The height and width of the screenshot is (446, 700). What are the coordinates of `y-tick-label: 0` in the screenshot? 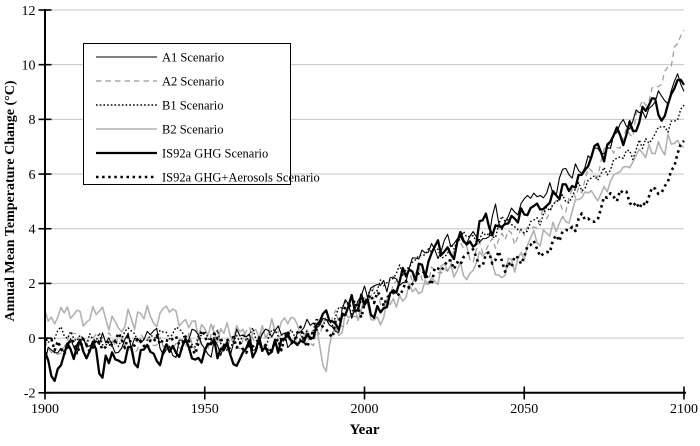 It's located at (32, 339).